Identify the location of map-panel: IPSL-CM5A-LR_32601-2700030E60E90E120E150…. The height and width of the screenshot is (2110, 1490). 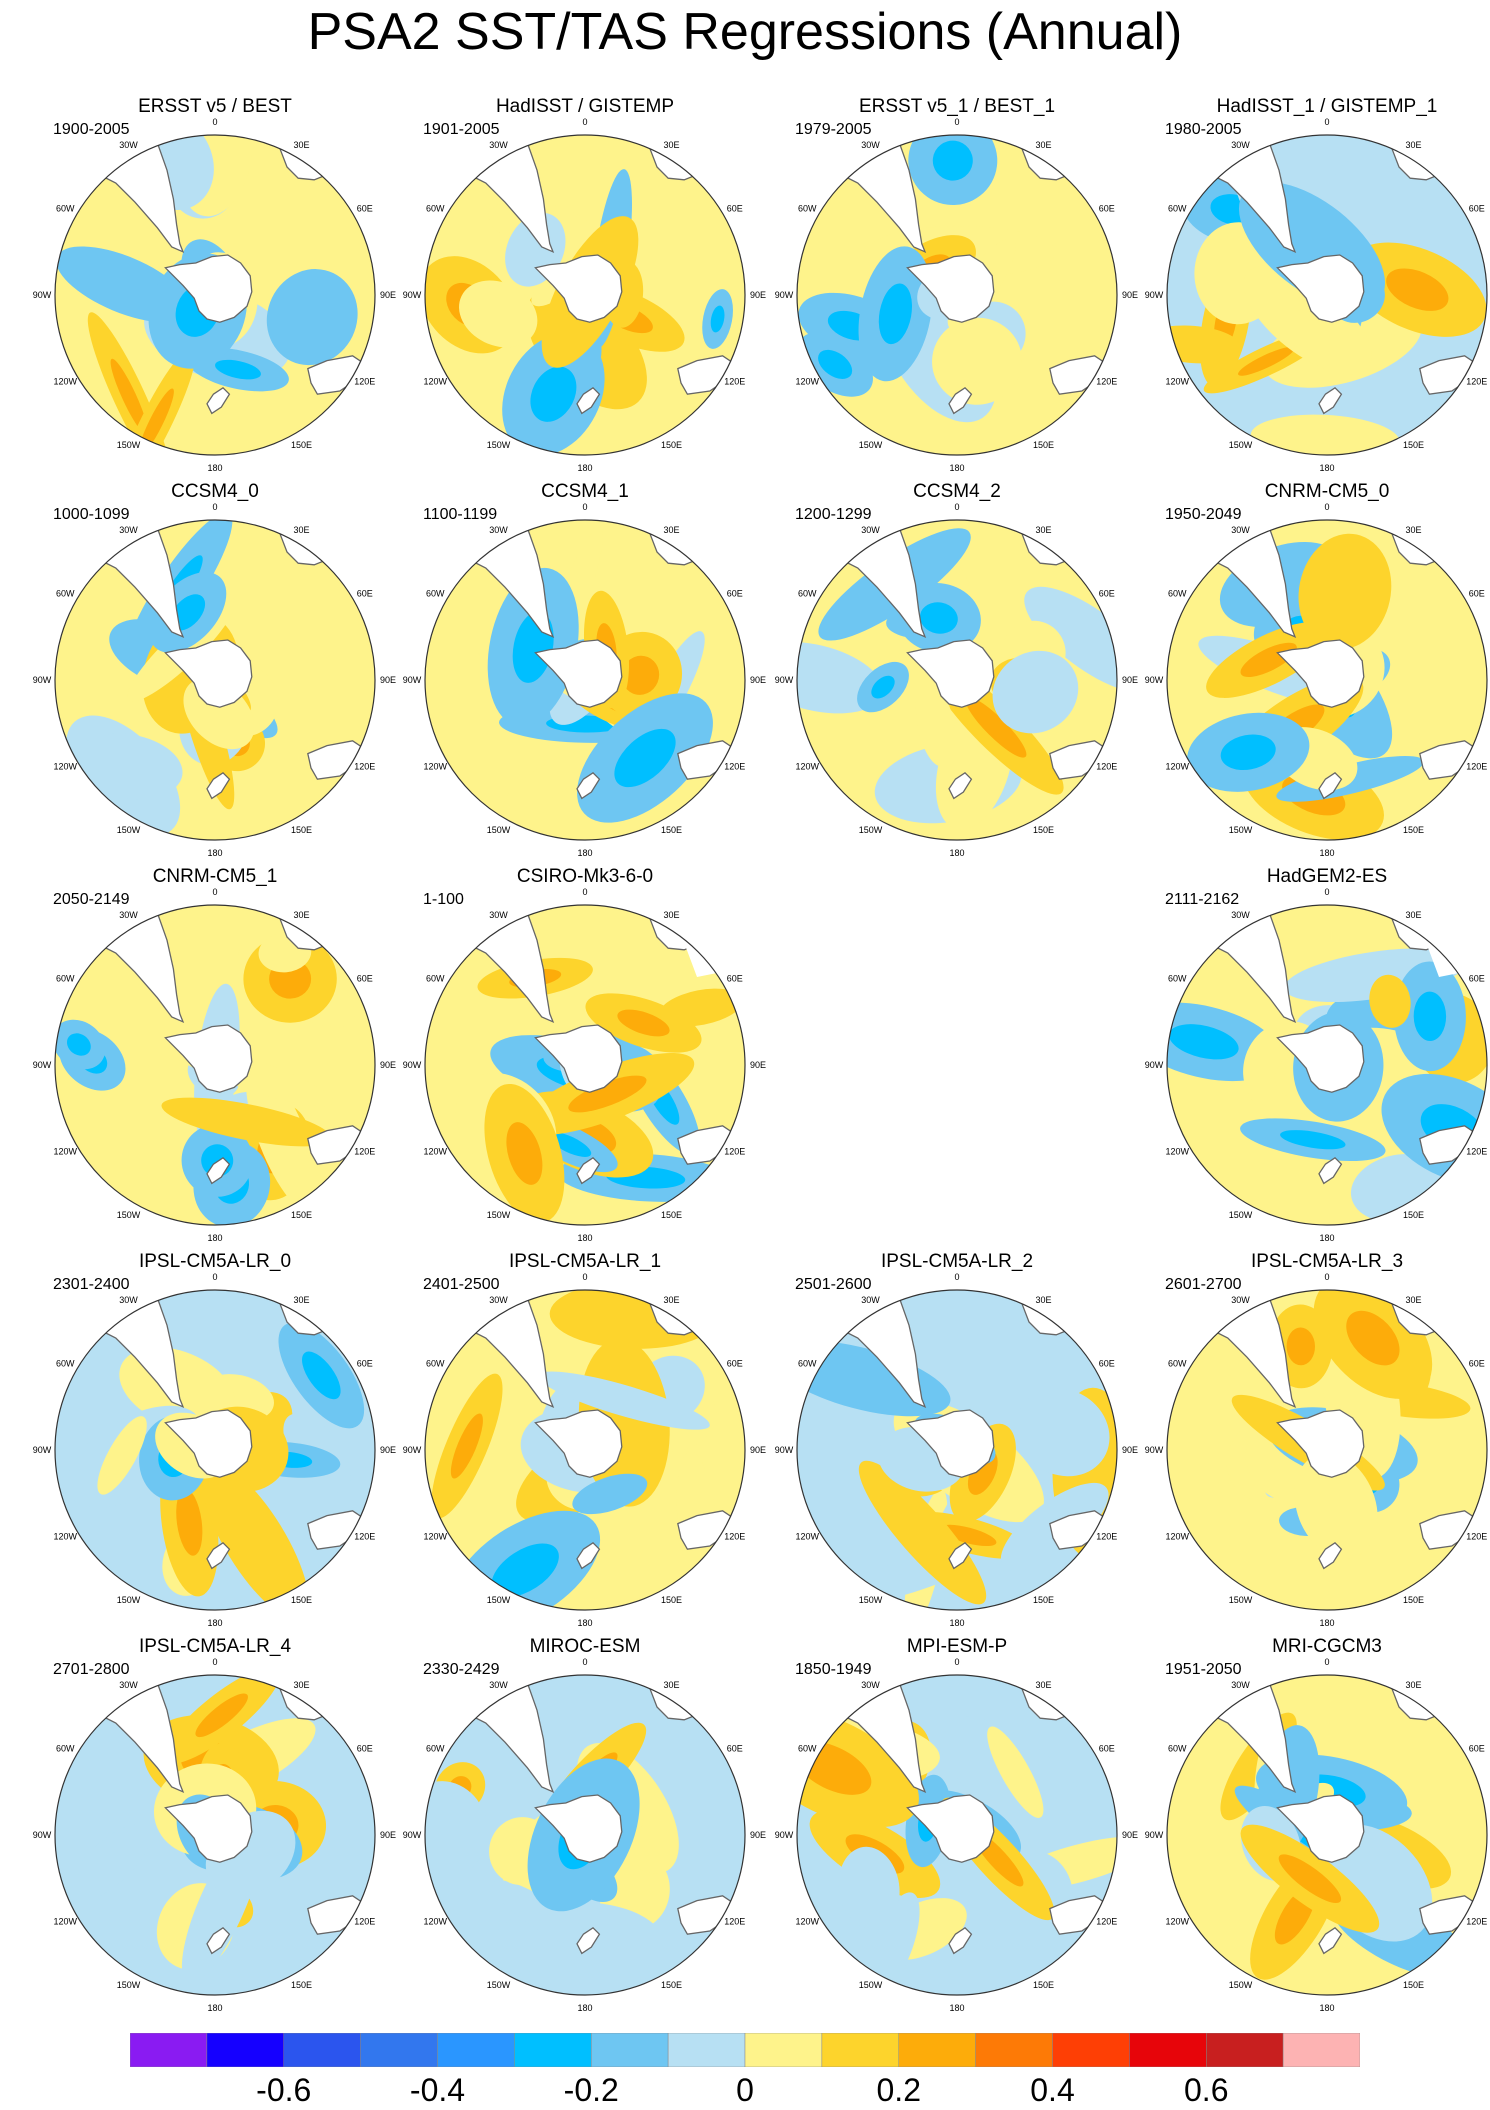
(1316, 1441).